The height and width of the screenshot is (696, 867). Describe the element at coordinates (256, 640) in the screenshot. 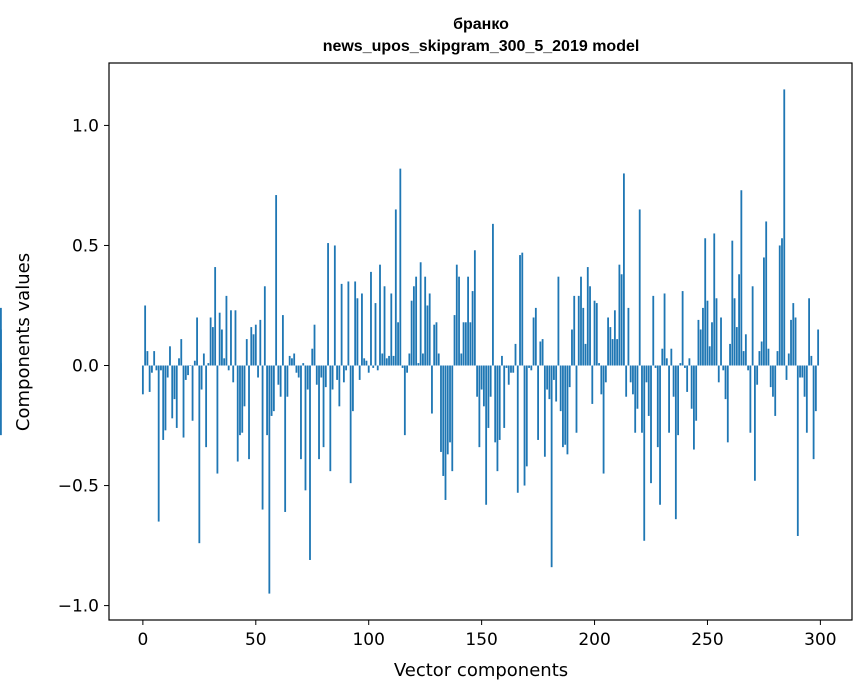

I see `x-tick-label: 50` at that location.